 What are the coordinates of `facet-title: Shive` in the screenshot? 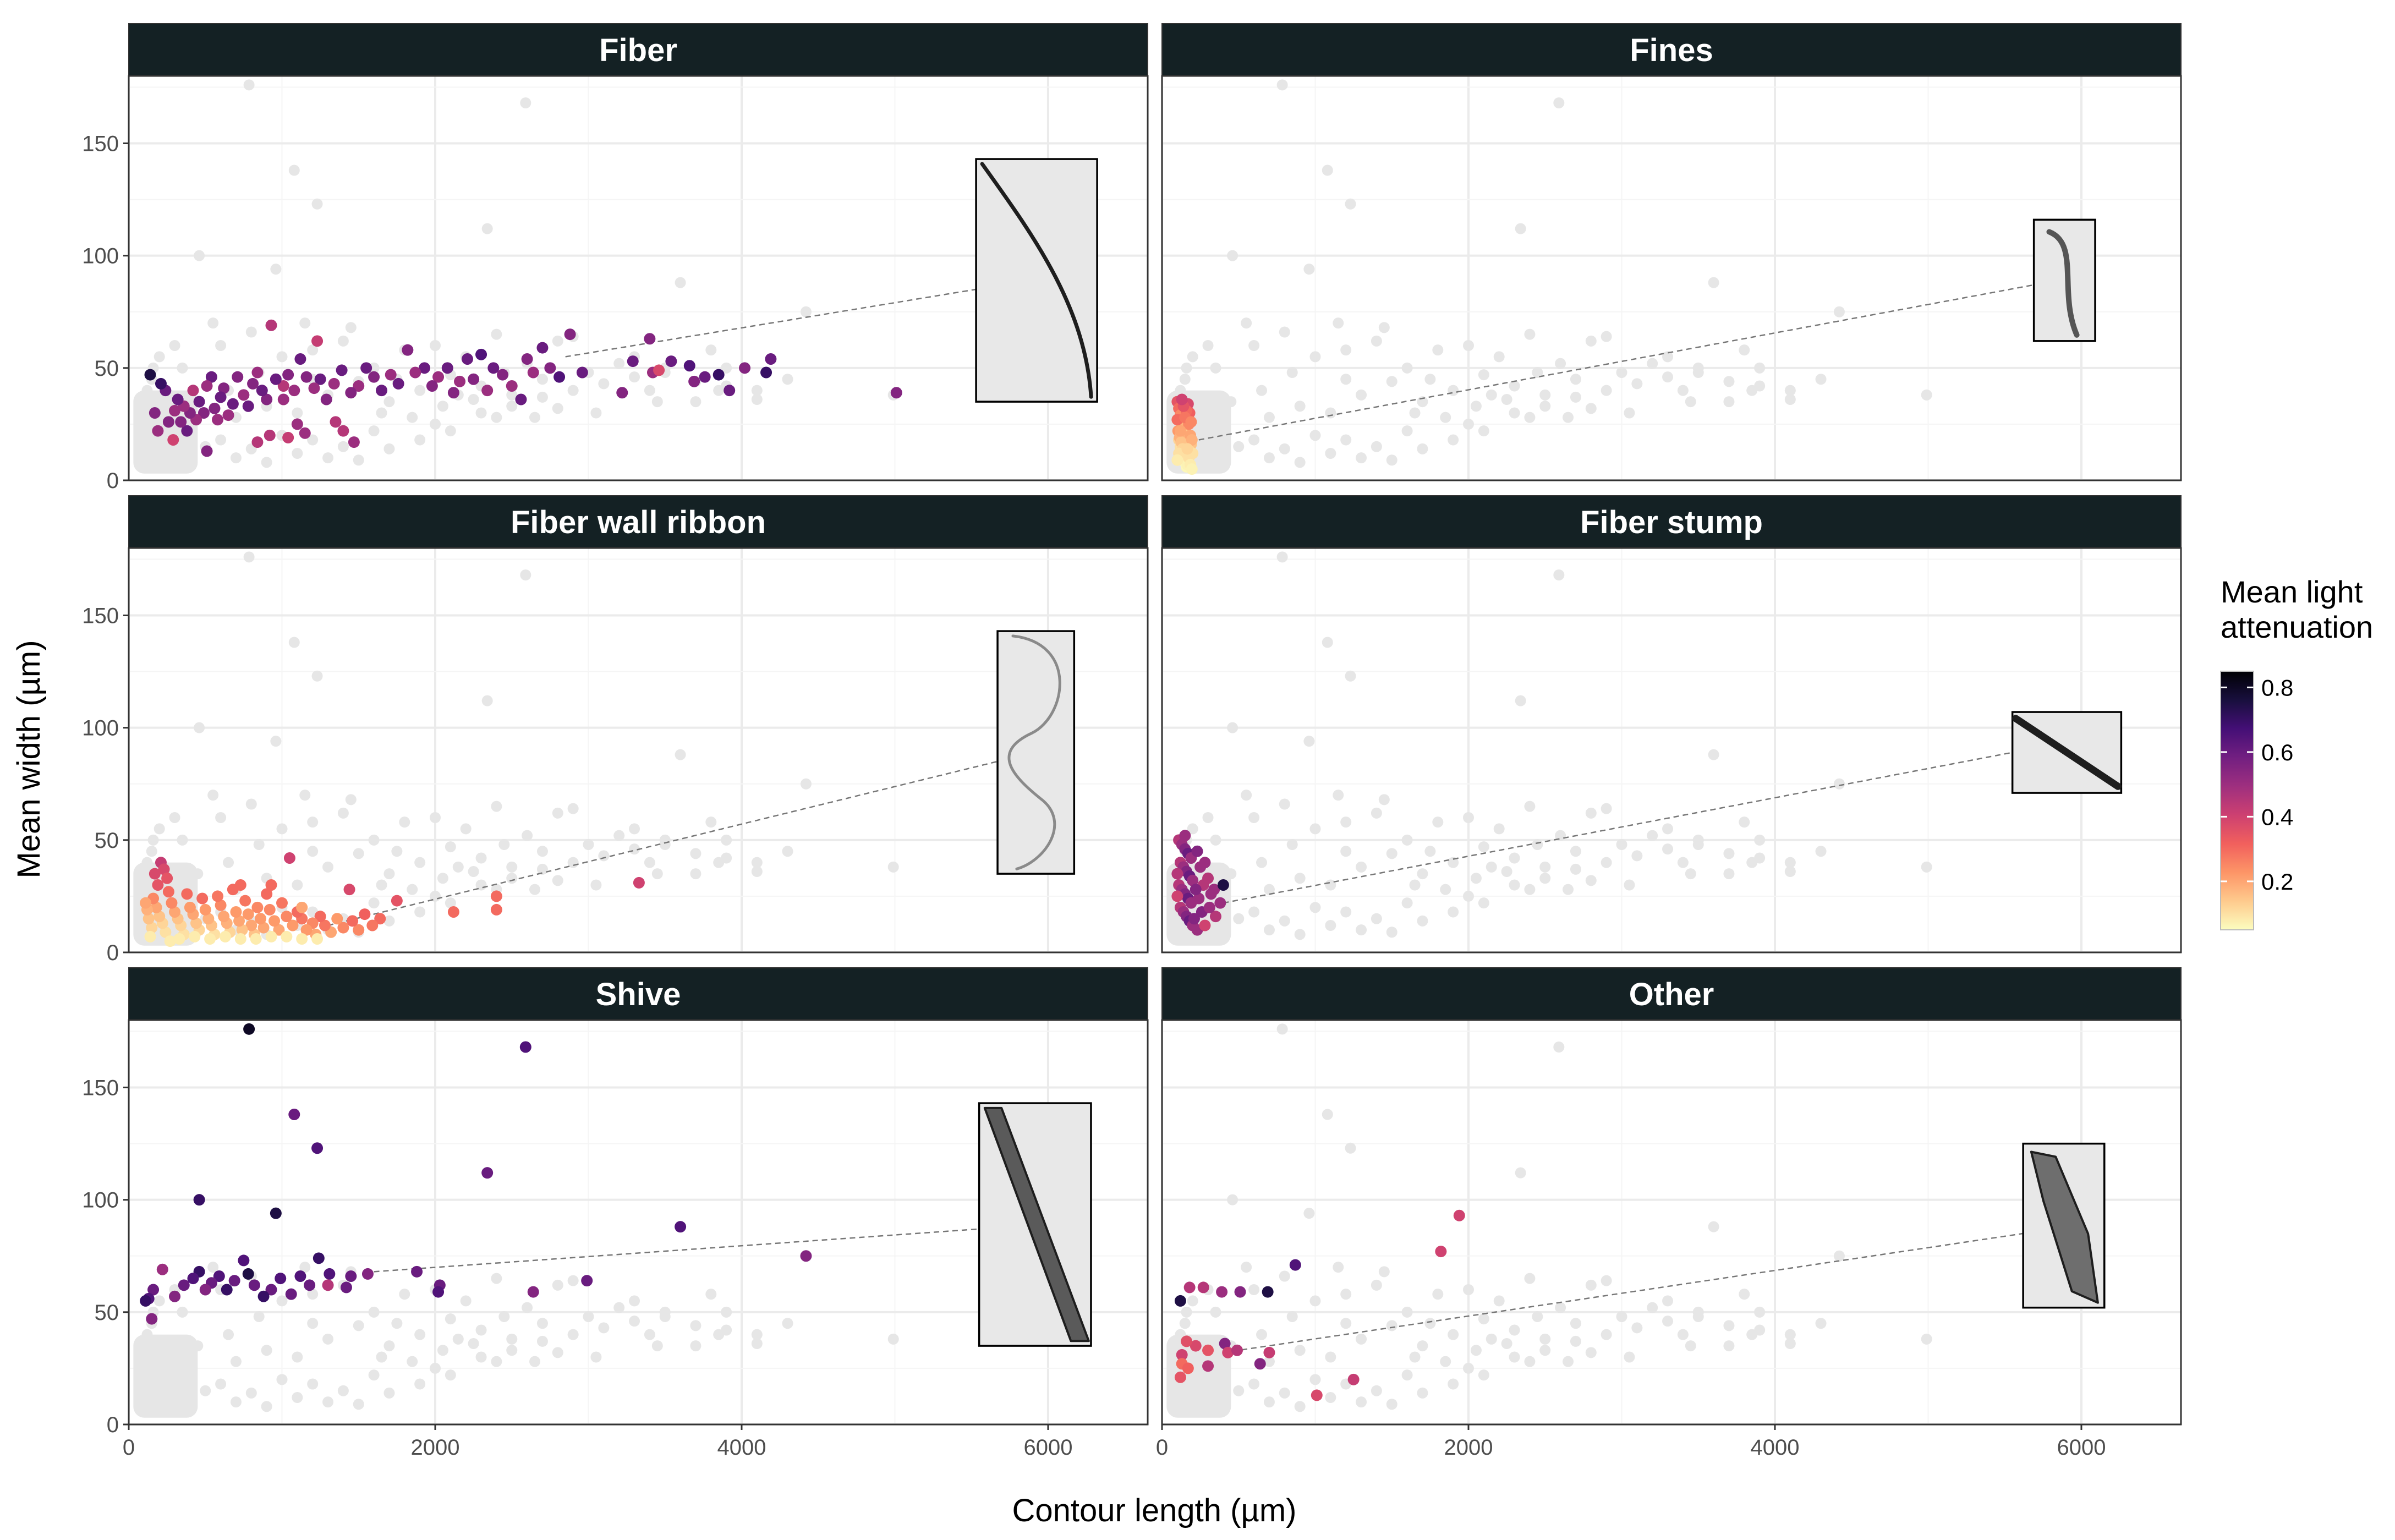 It's located at (638, 994).